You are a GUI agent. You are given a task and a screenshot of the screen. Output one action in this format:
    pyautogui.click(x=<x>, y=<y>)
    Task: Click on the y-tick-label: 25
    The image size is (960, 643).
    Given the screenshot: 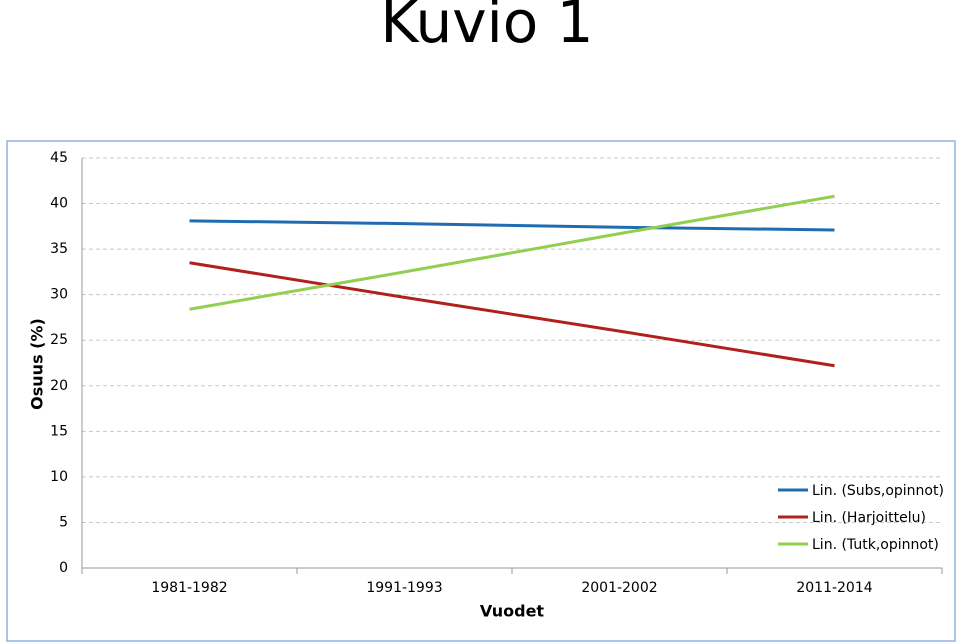 What is the action you would take?
    pyautogui.click(x=59, y=340)
    